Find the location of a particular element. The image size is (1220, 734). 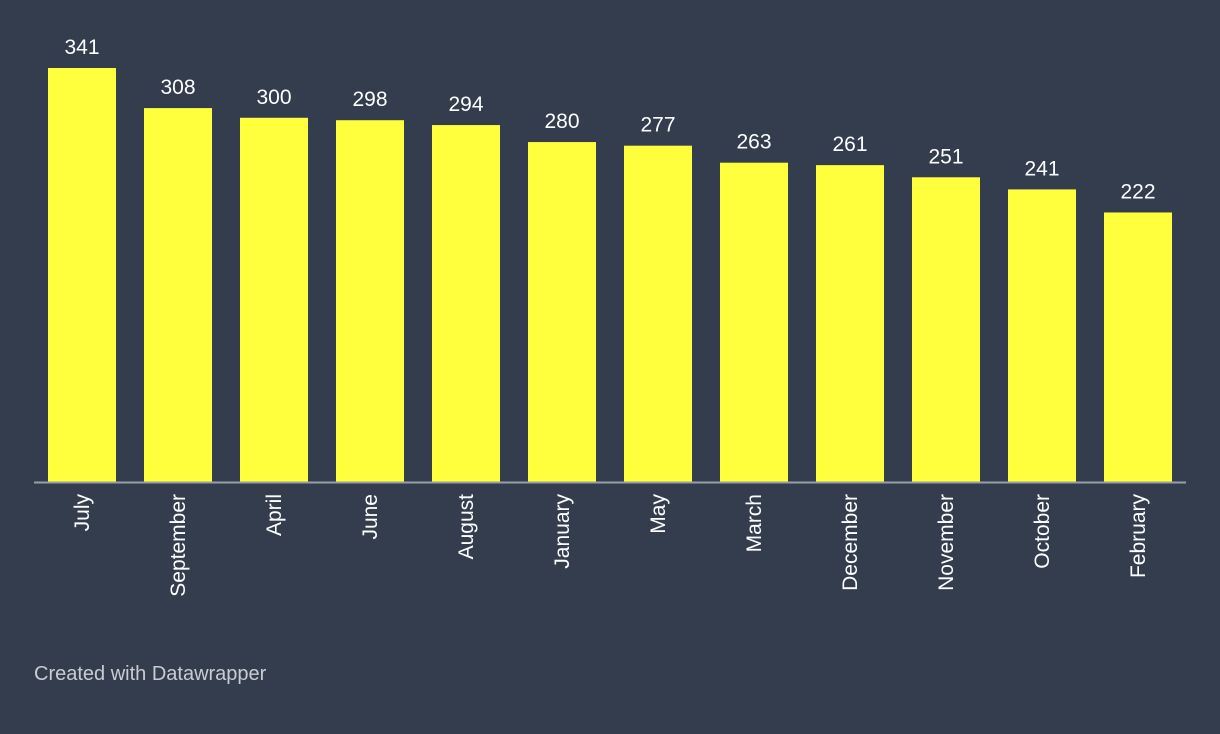

bar-october is located at coordinates (1042, 335).